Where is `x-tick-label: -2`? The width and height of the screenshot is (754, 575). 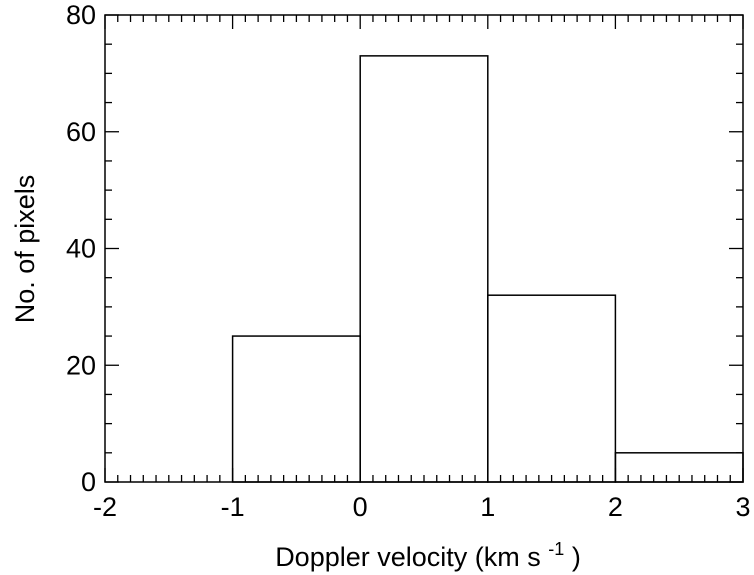
x-tick-label: -2 is located at coordinates (105, 507).